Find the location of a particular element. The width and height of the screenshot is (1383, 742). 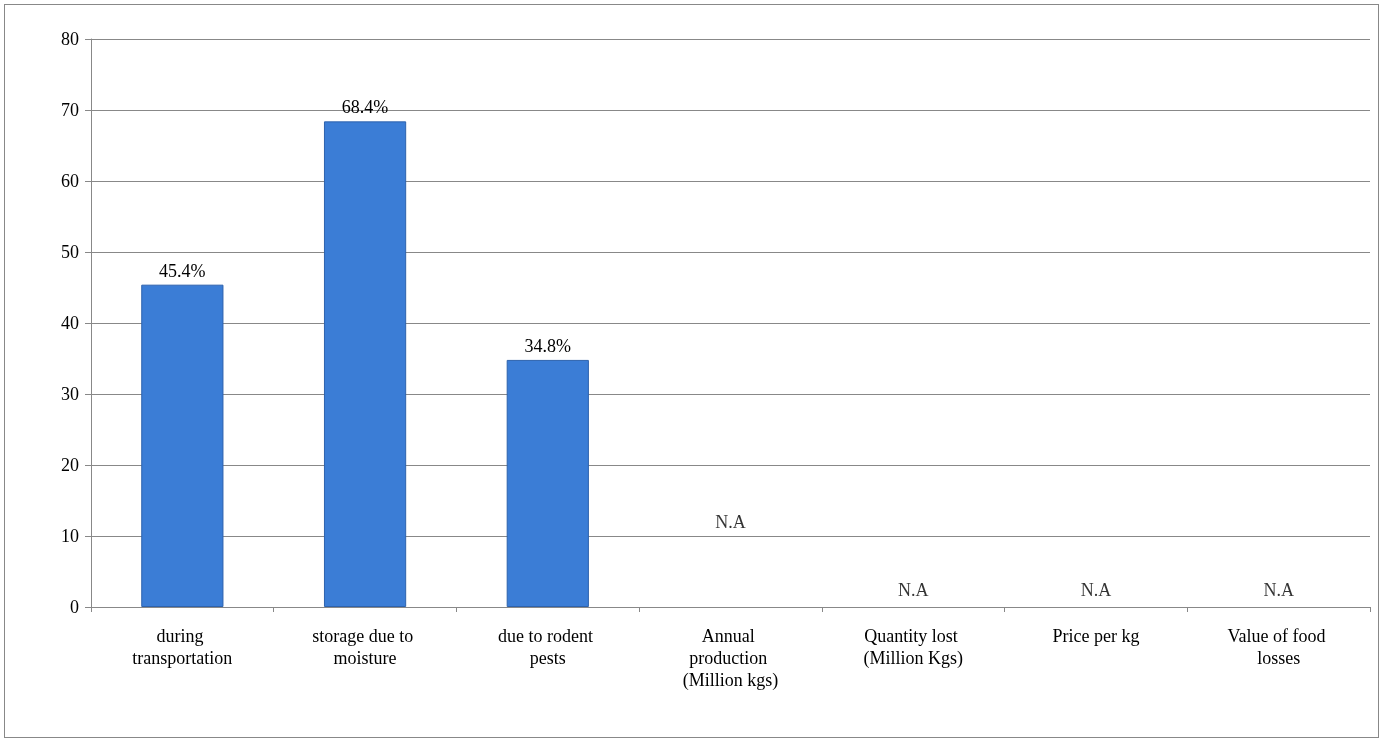

y-tick-label: 50 is located at coordinates (70, 252).